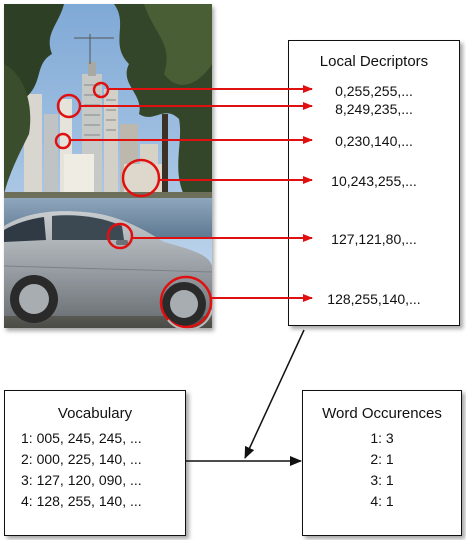 The width and height of the screenshot is (466, 540). Describe the element at coordinates (382, 501) in the screenshot. I see `occurrence-item: 4: 1` at that location.